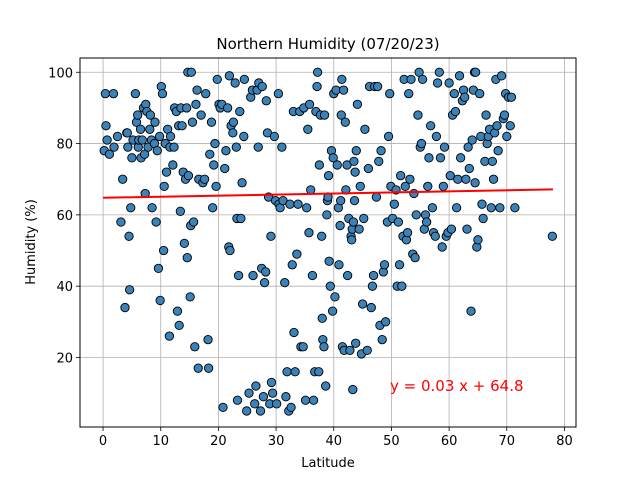  Describe the element at coordinates (64, 216) in the screenshot. I see `y-tick-label: 60` at that location.